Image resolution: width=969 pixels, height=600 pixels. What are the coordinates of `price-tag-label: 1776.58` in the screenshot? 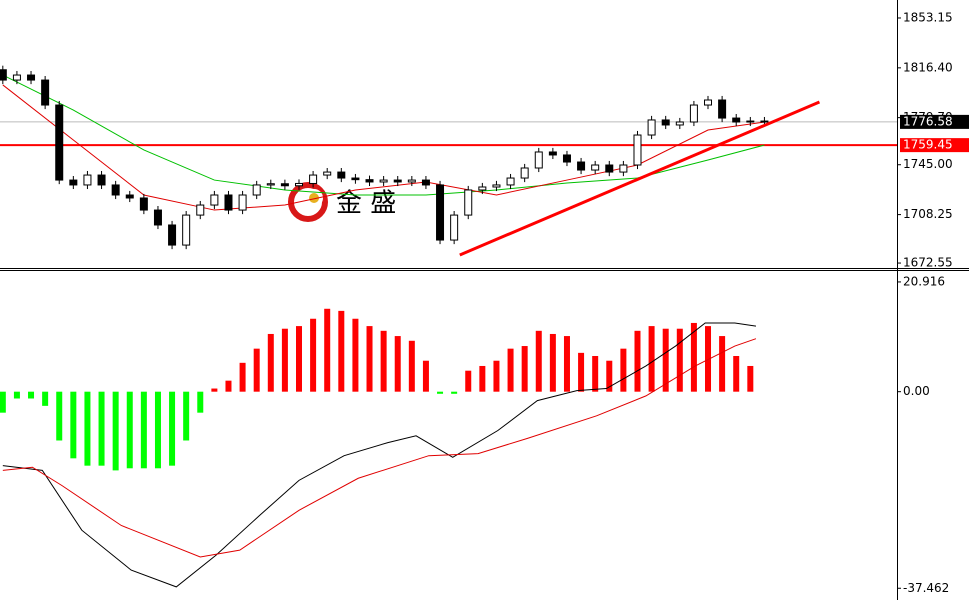 It's located at (928, 121).